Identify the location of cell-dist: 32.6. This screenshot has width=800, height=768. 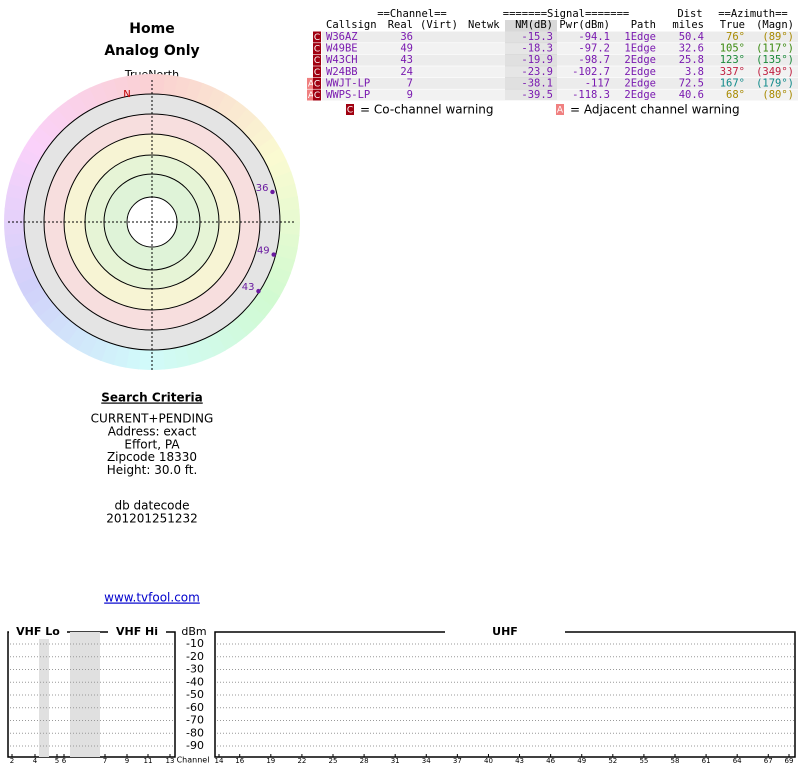
(691, 49).